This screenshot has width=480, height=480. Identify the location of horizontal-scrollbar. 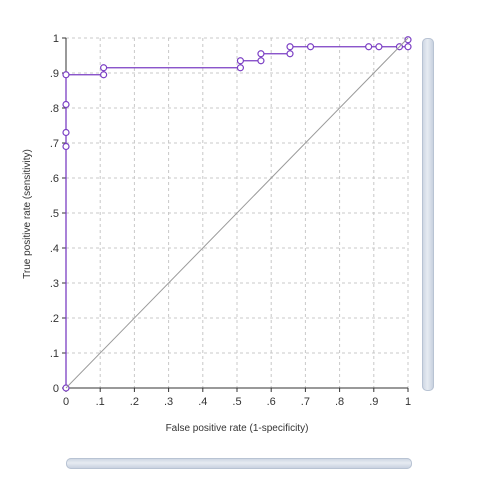
(239, 463).